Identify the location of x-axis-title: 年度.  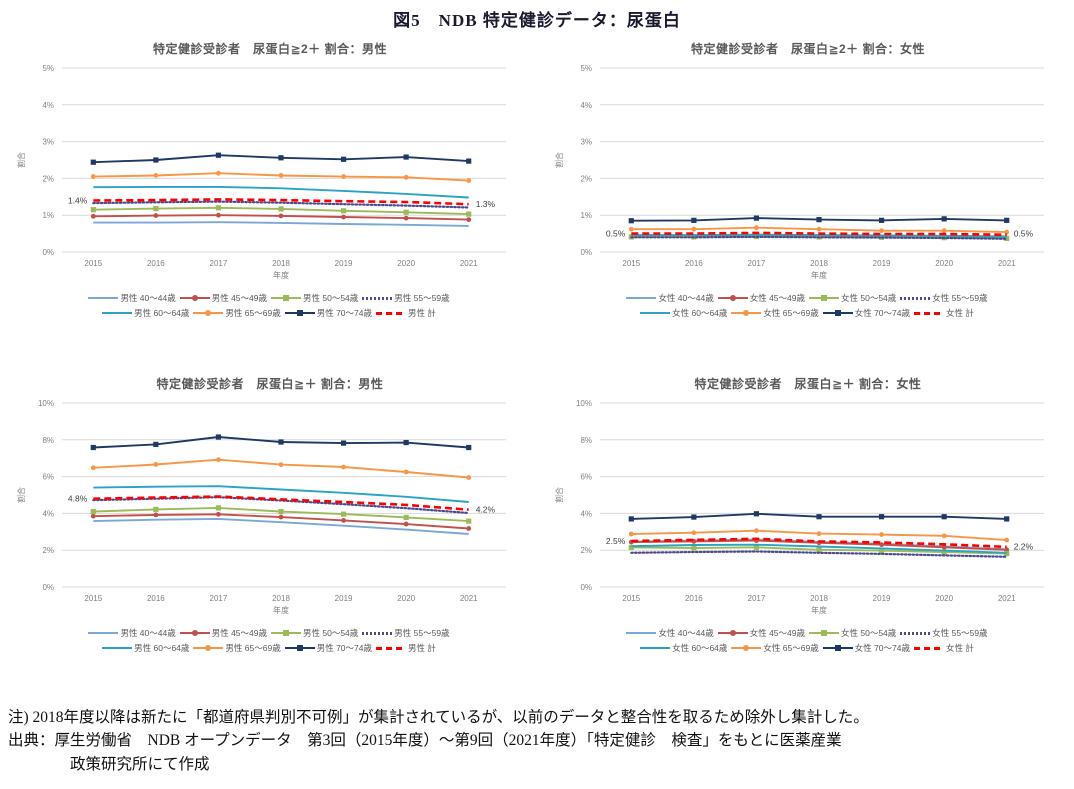
(281, 610).